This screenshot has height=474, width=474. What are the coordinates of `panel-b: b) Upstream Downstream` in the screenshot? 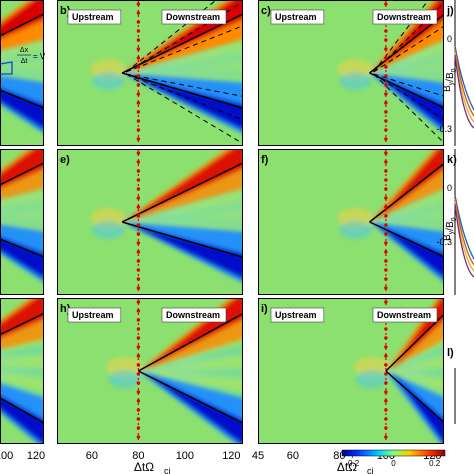 It's located at (150, 73).